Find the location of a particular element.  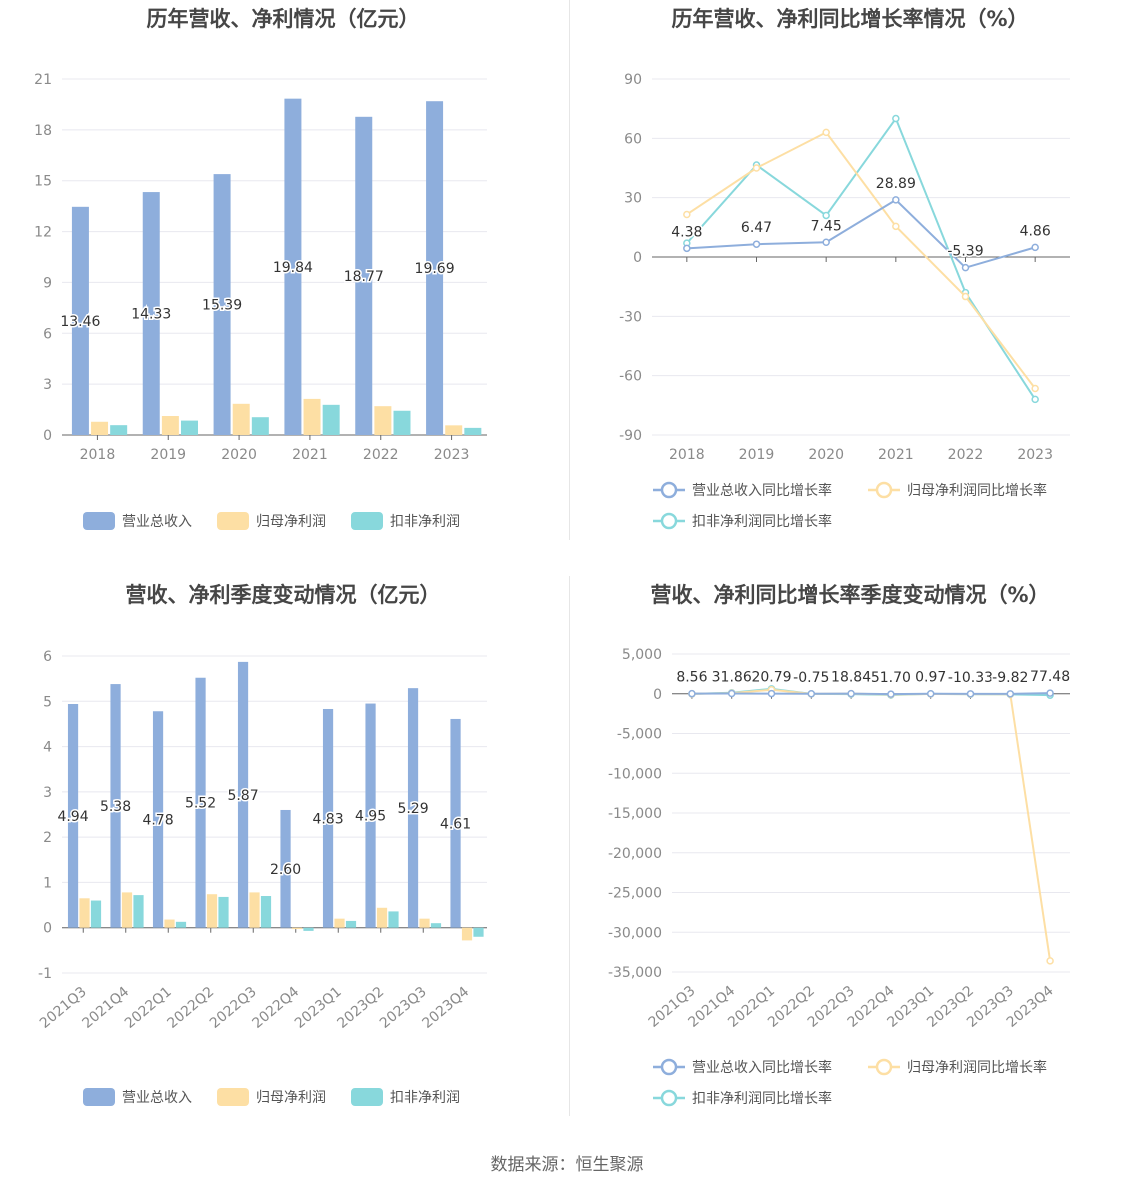

bar-data-label: 5.29 is located at coordinates (412, 809).